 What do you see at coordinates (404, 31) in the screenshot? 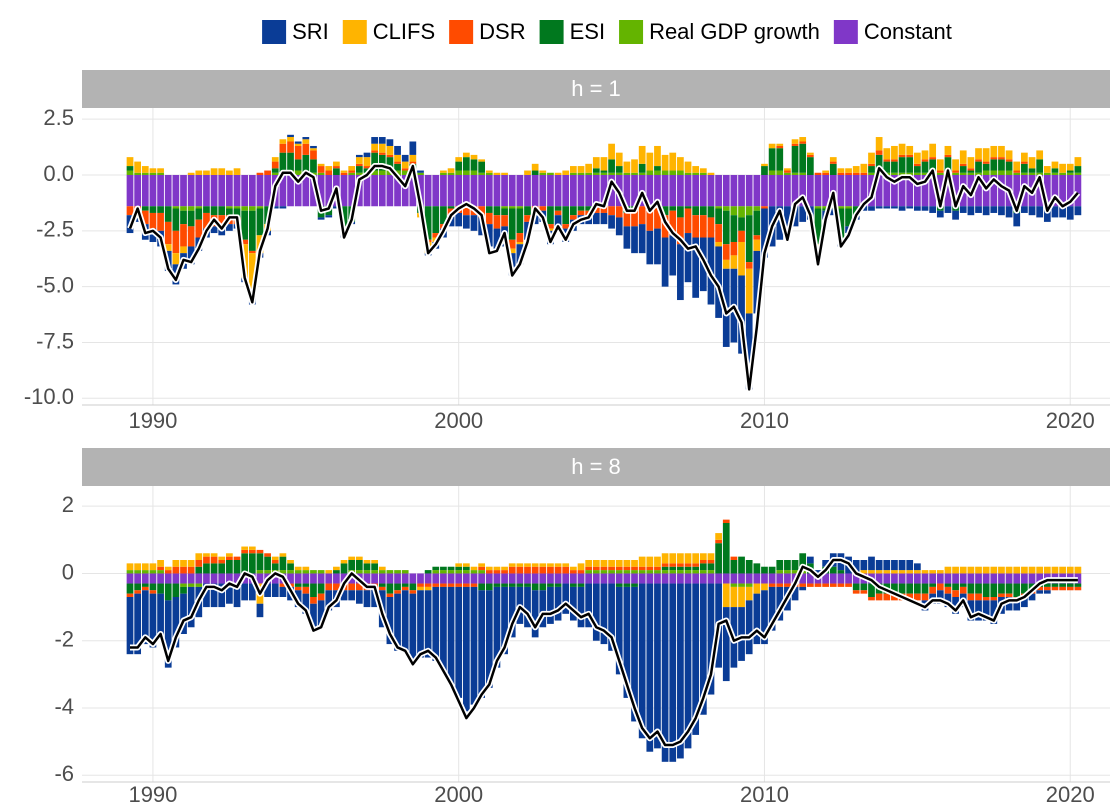
I see `legend-label: CLIFS` at bounding box center [404, 31].